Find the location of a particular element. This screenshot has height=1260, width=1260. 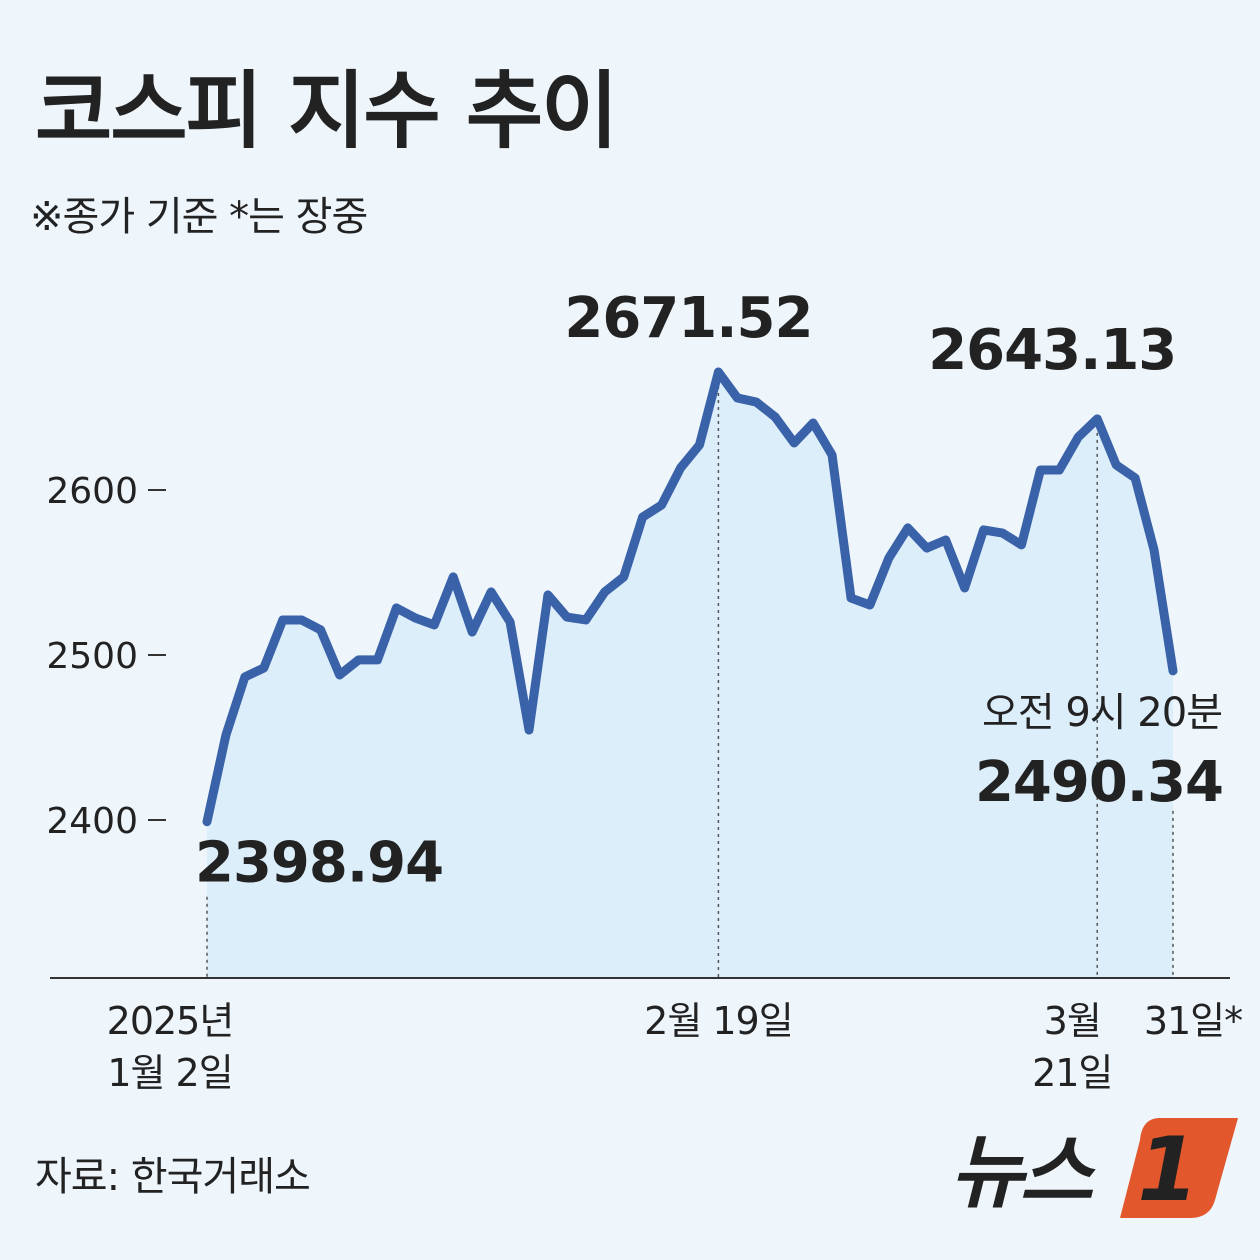

chart-title: 코스피 지수 추이 is located at coordinates (325, 111).